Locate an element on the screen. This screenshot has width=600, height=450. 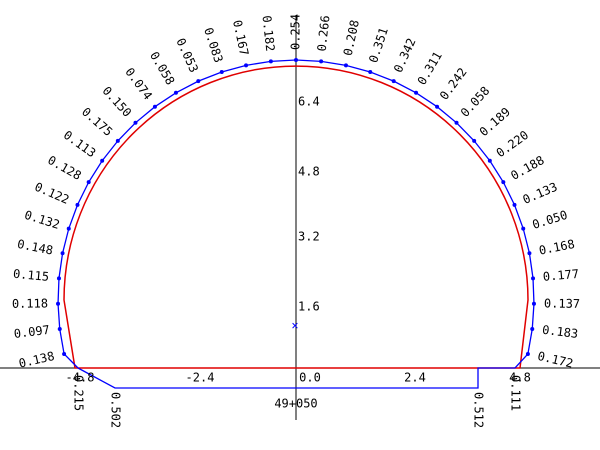
deviation-label: 0.132 is located at coordinates (42, 220).